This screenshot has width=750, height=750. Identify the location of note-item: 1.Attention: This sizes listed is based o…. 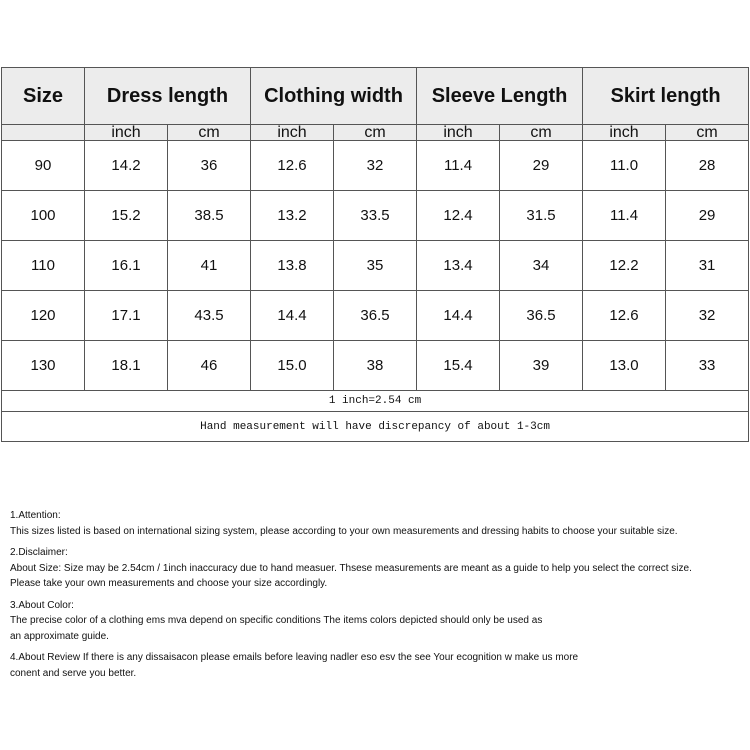
(377, 523).